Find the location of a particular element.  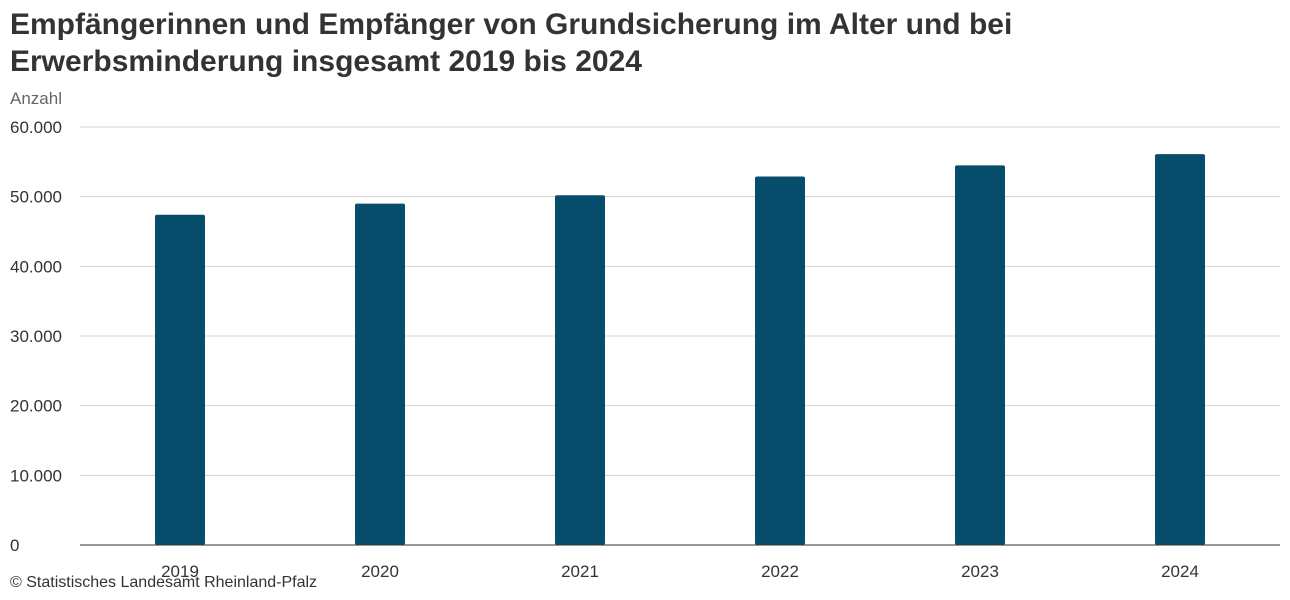

y-axis-ticks: 0 10.000 20.000 30.000 40.000 50.000 60.000 is located at coordinates (36, 336).